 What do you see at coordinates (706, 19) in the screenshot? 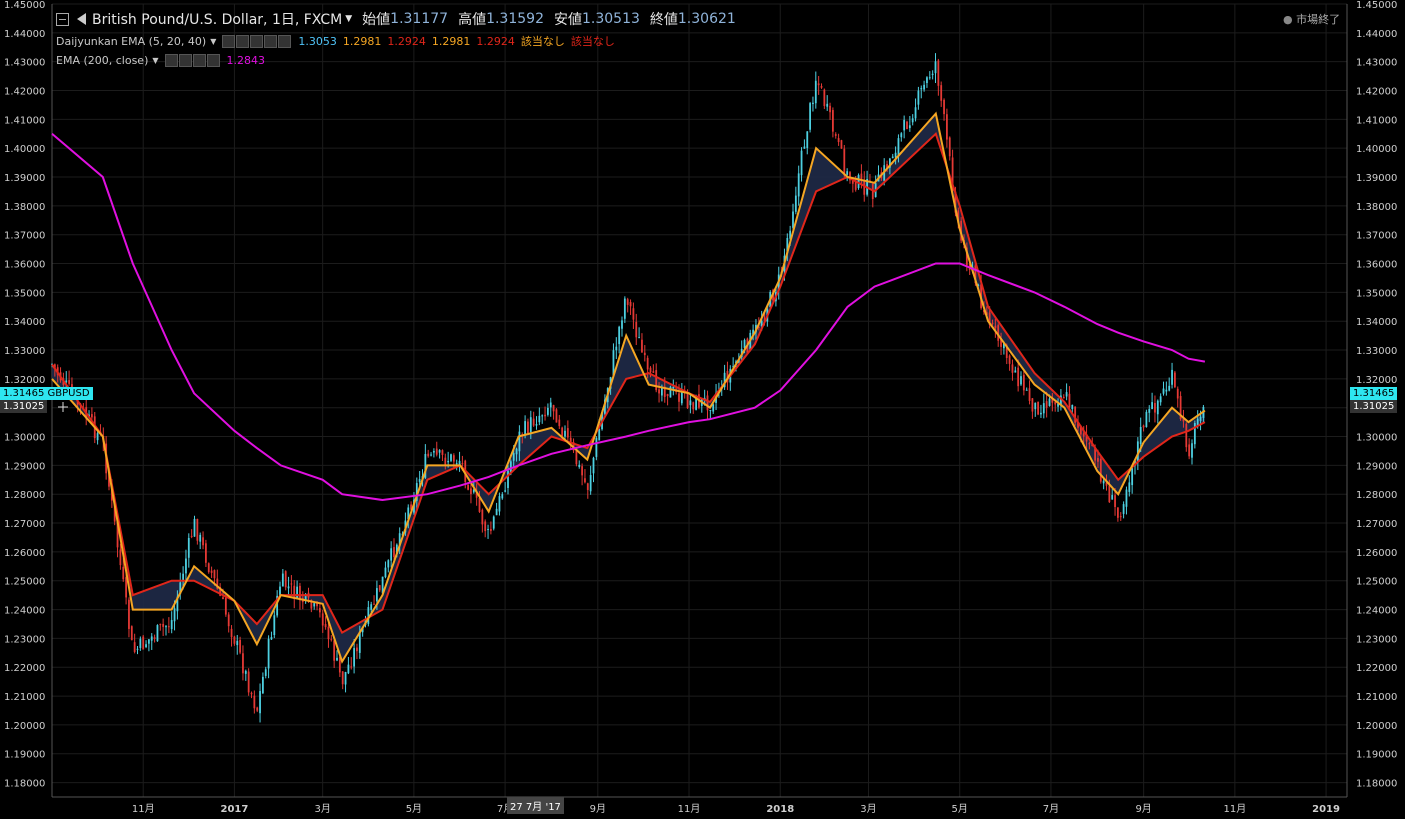
I see `close-value: 1.30621` at bounding box center [706, 19].